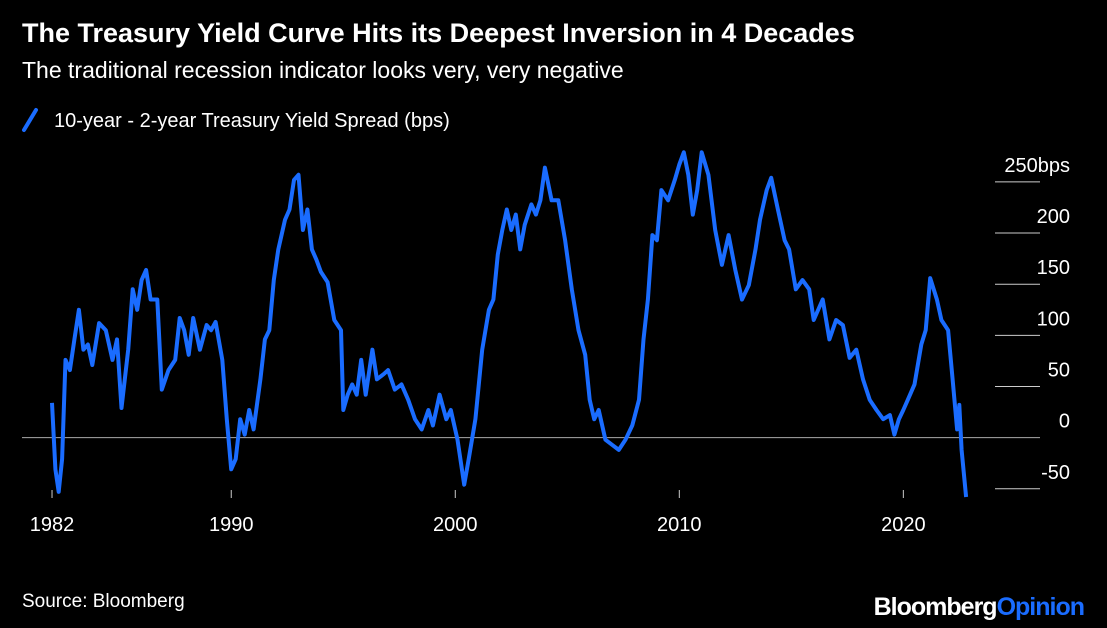  Describe the element at coordinates (1064, 422) in the screenshot. I see `y-tick-label: 0` at that location.